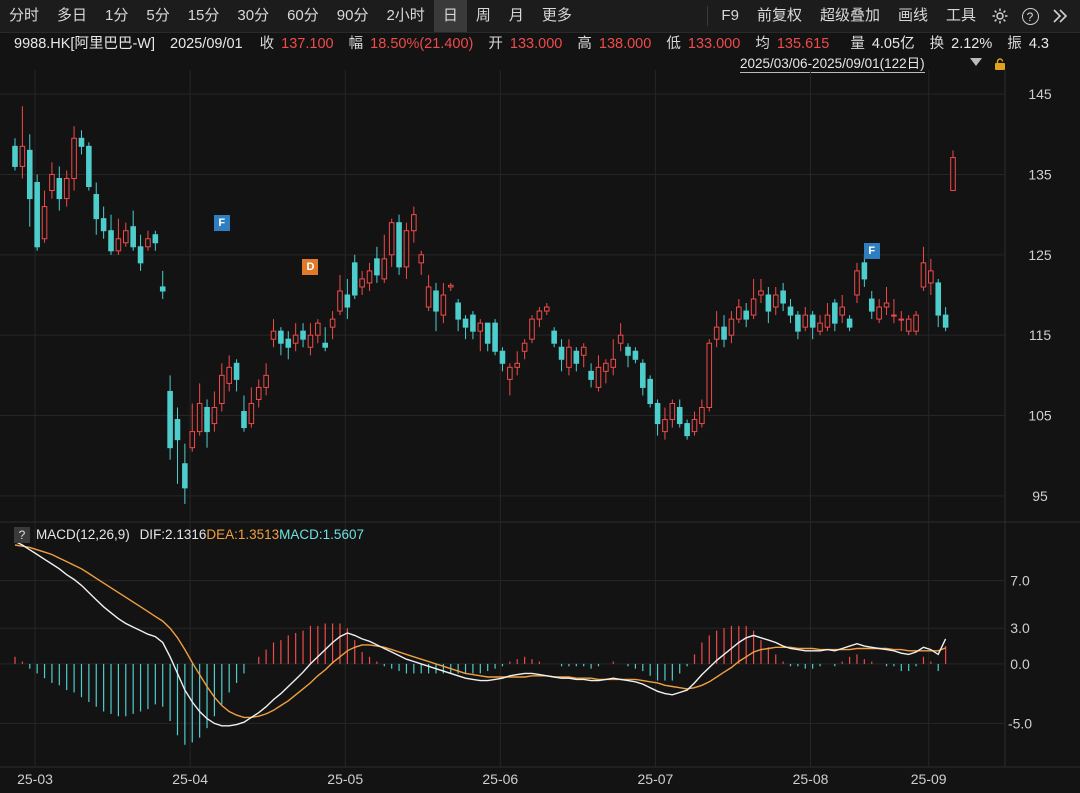 Image resolution: width=1080 pixels, height=793 pixels. I want to click on period-tab-3: 5分, so click(158, 15).